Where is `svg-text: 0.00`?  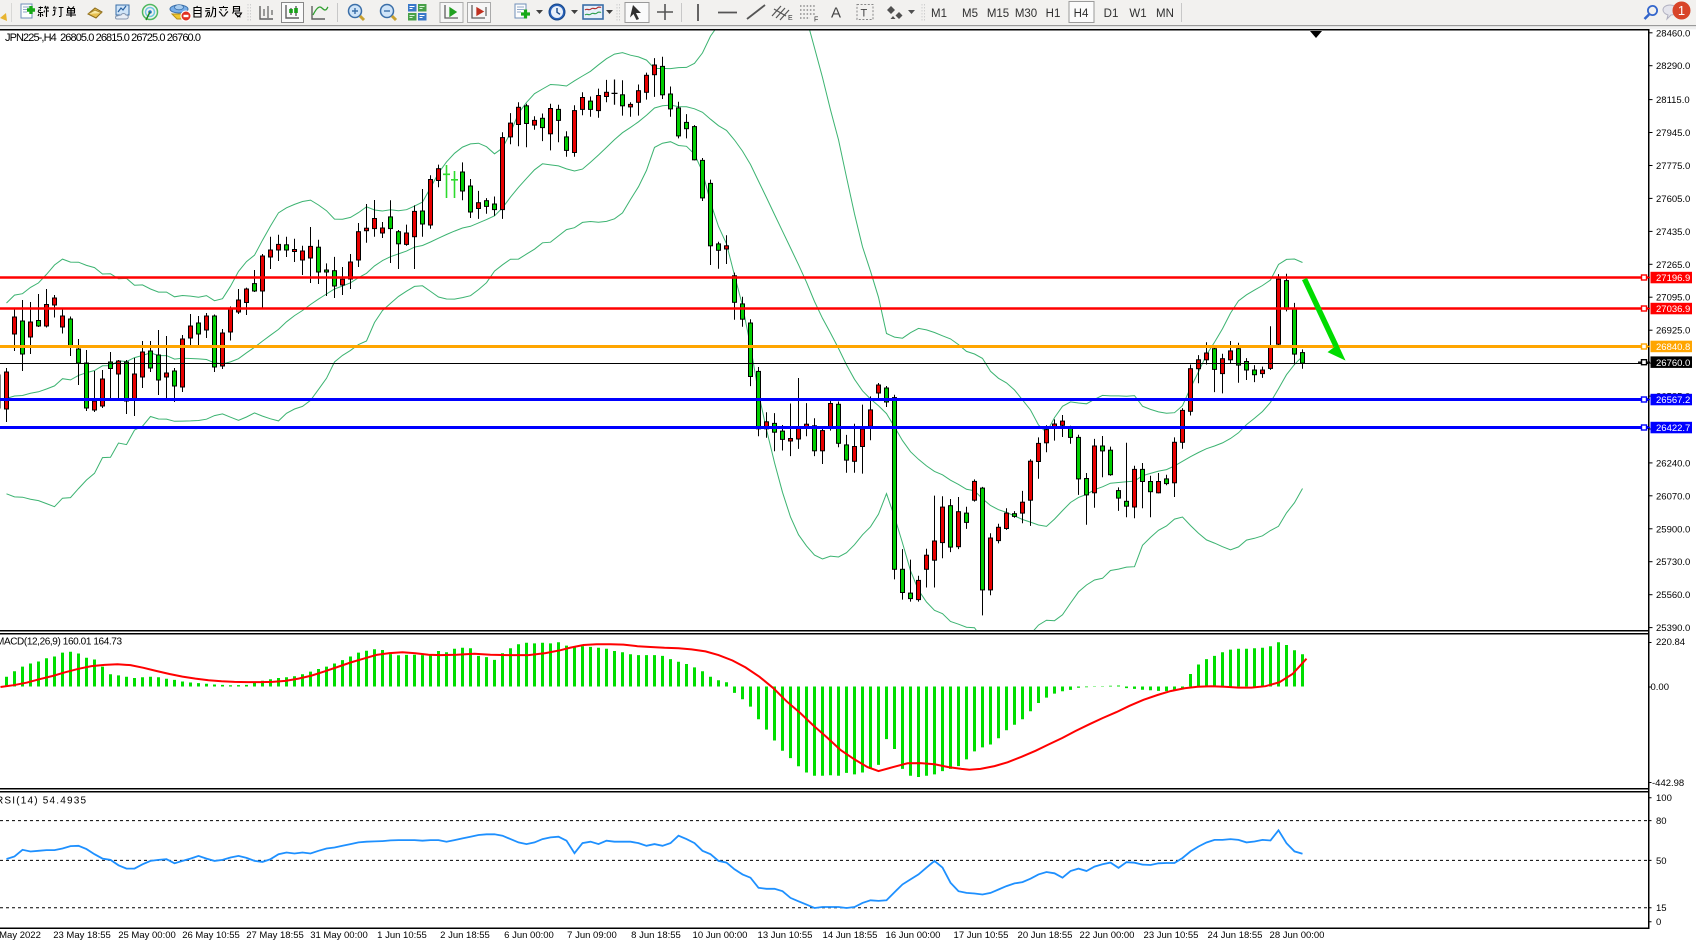
svg-text: 0.00 is located at coordinates (1660, 687).